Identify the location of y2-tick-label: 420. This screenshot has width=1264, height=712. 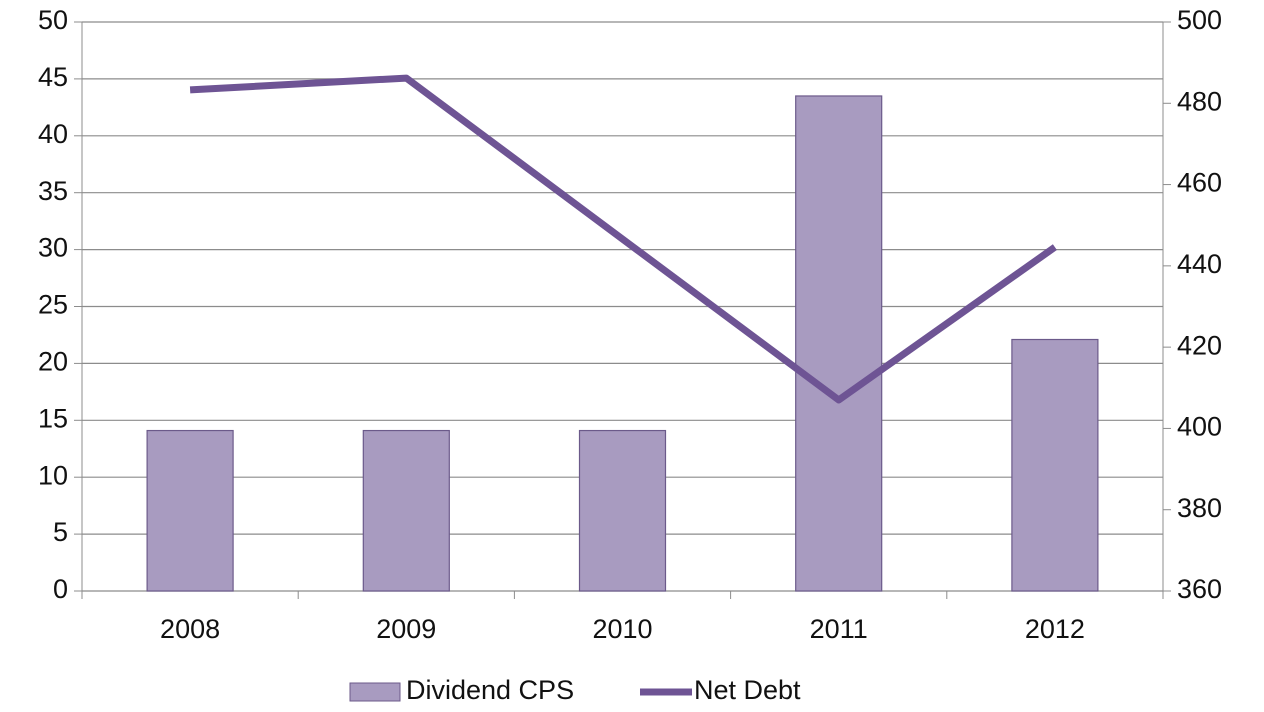
(1199, 345).